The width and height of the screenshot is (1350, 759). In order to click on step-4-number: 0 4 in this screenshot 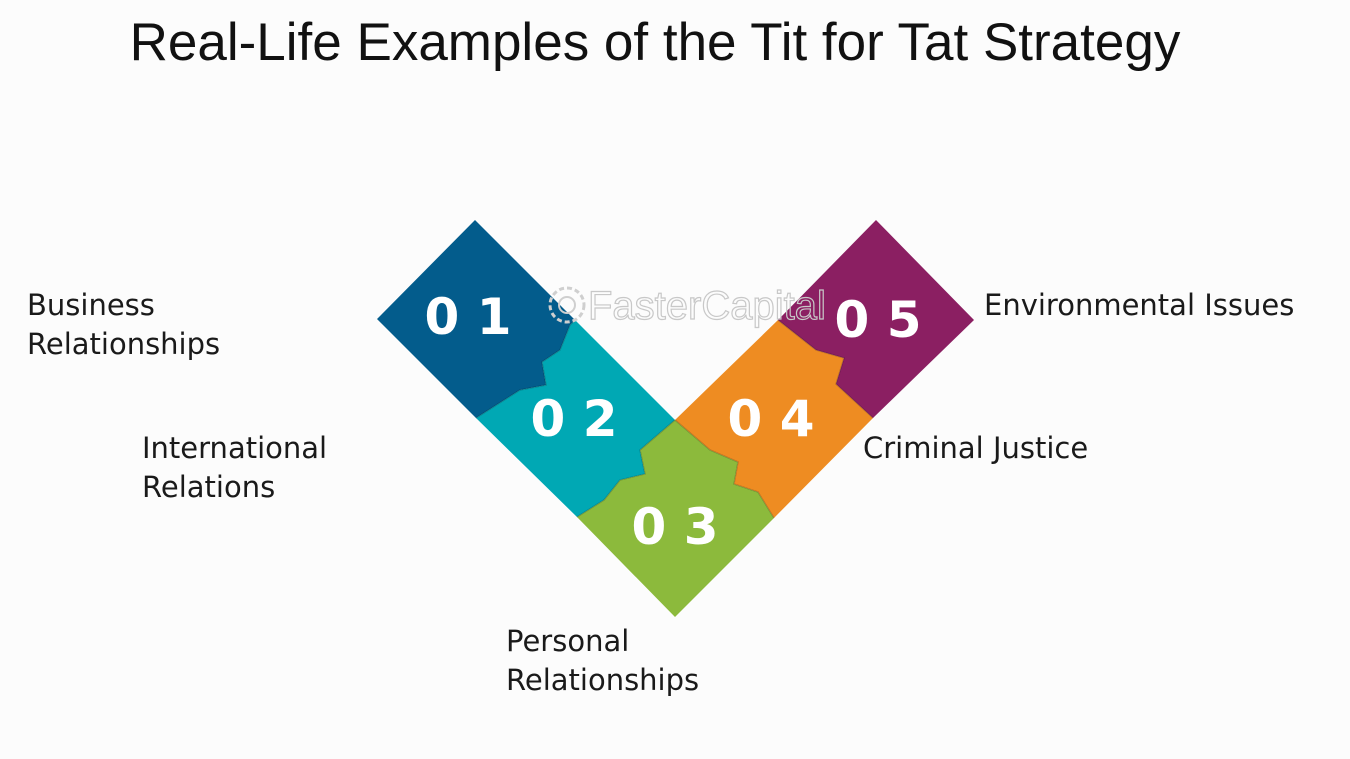, I will do `click(771, 419)`.